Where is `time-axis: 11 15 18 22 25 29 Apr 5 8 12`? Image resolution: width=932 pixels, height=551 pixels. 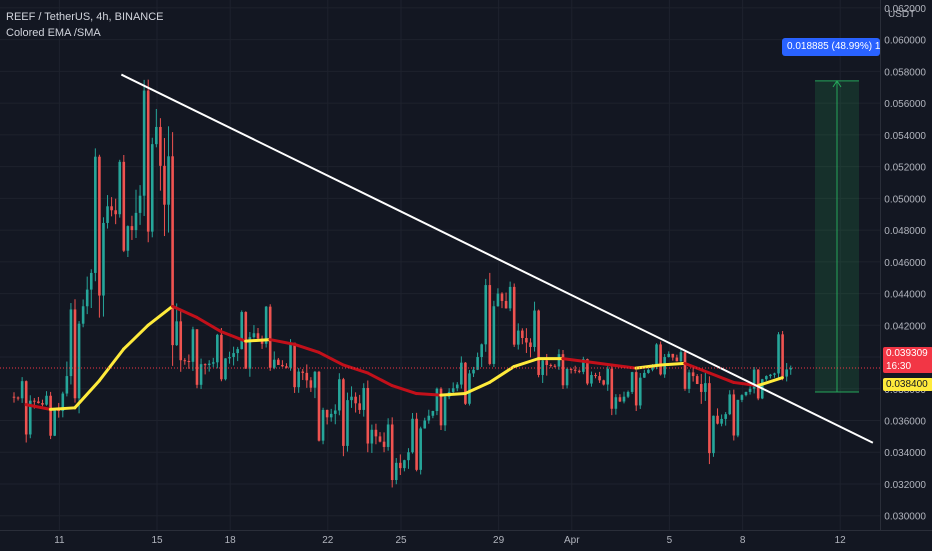
time-axis: 11 15 18 22 25 29 Apr 5 8 12 is located at coordinates (450, 540).